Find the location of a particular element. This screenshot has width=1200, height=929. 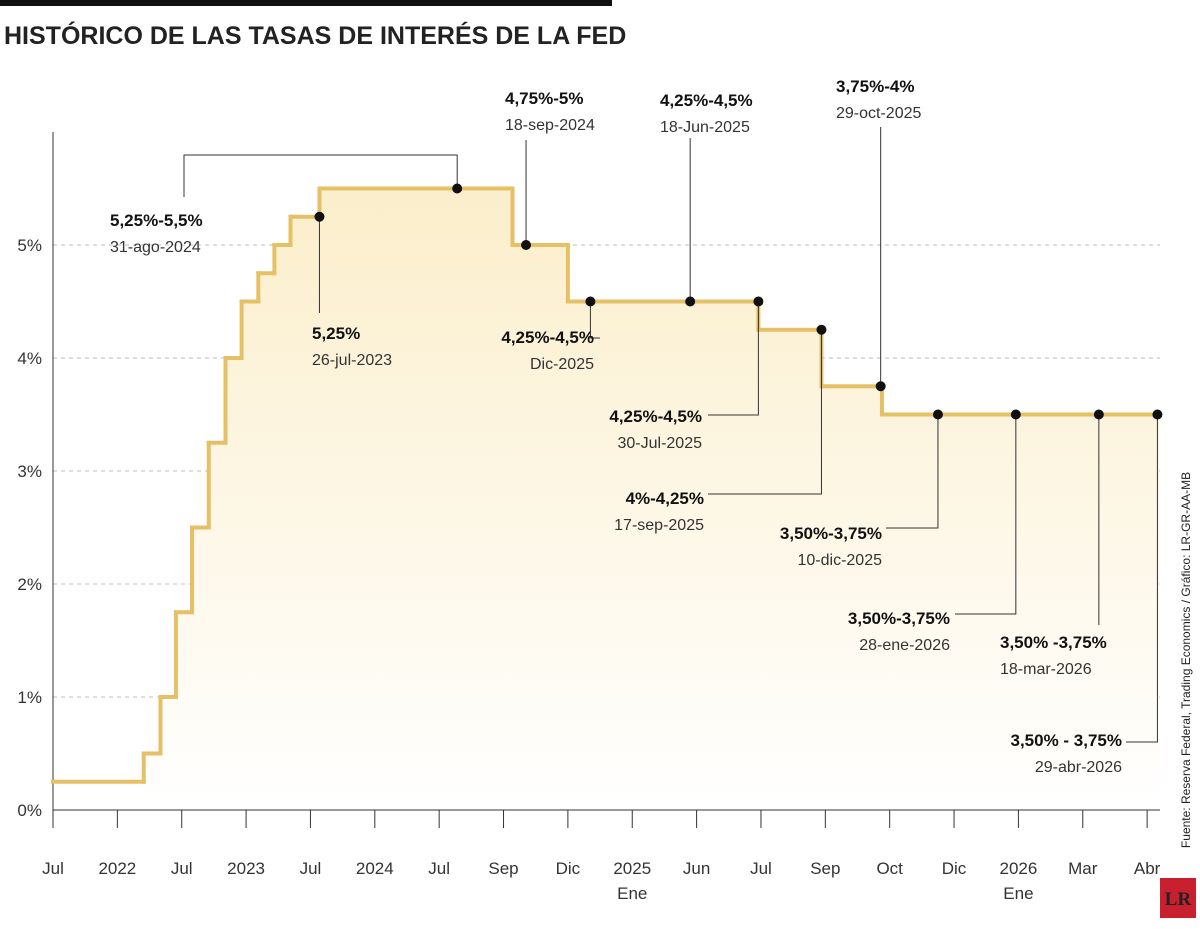

y-tick-label: 5% is located at coordinates (29, 245).